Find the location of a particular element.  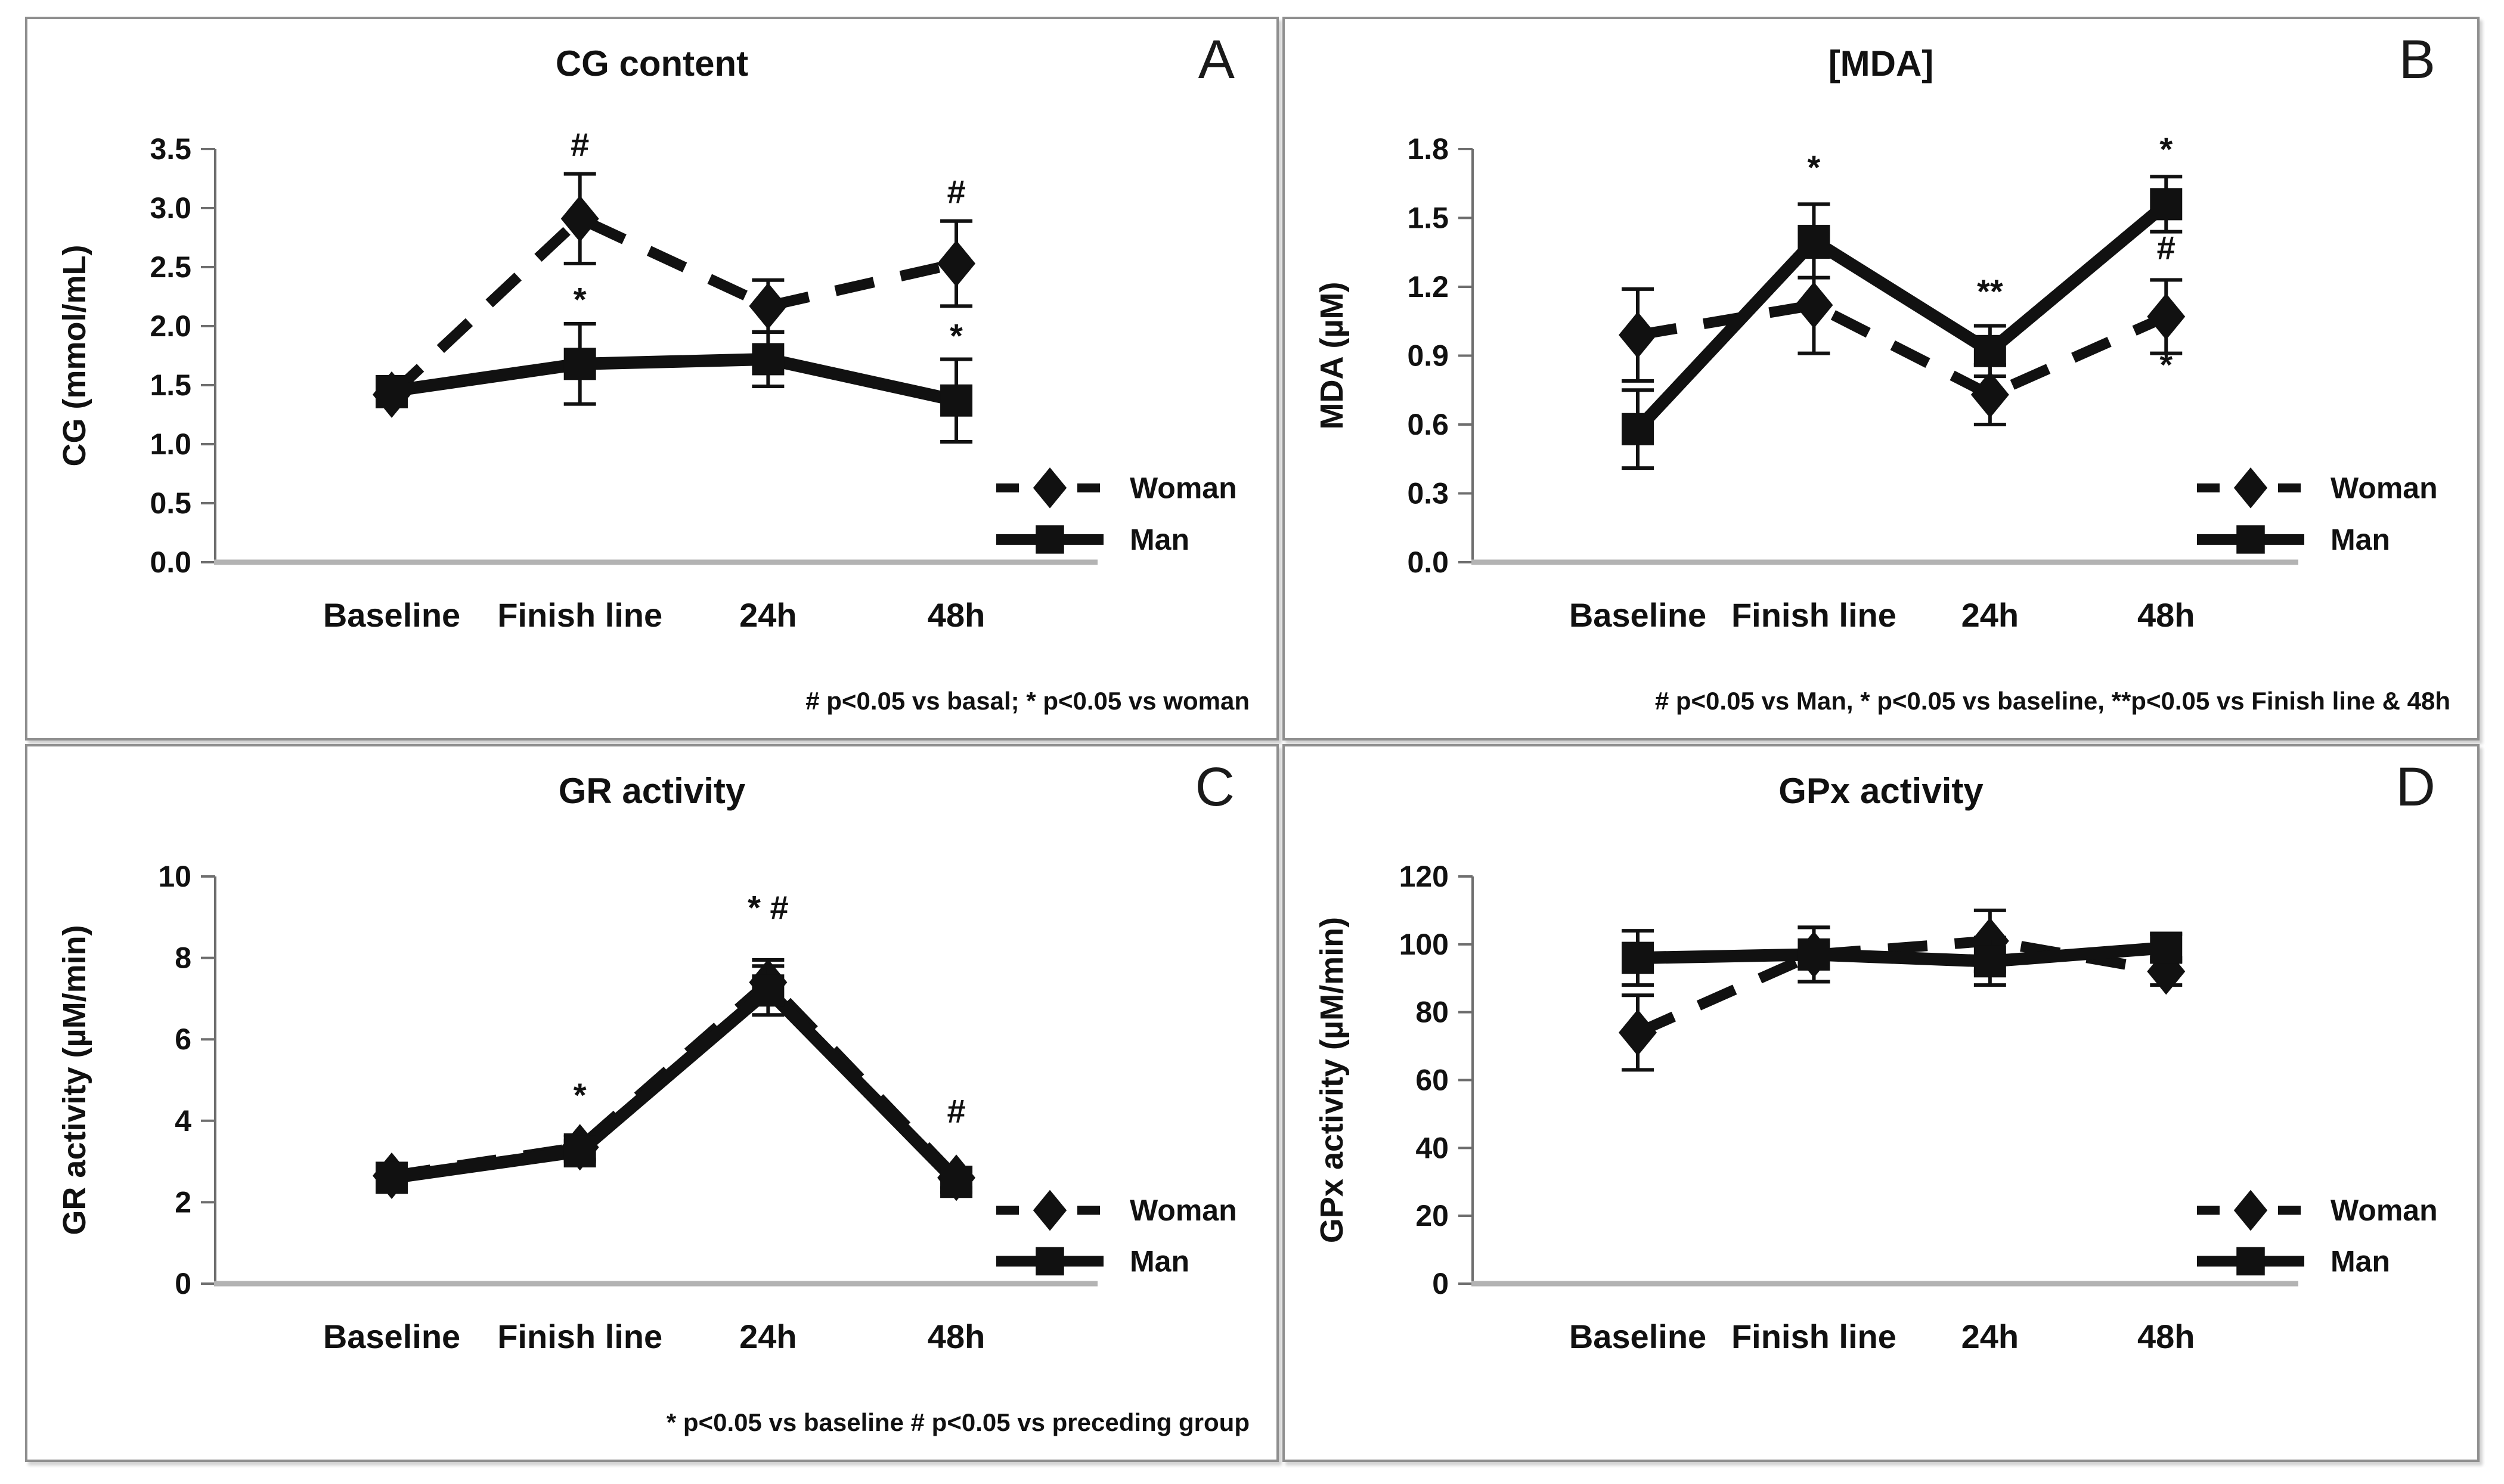

panel-a-header: CG content A is located at coordinates (651, 54).